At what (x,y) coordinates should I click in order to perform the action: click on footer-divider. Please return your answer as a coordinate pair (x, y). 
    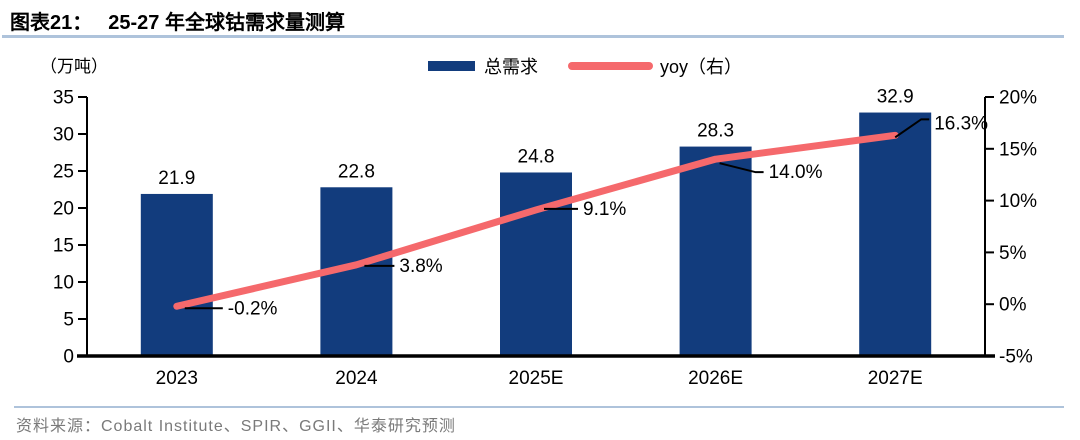
    Looking at the image, I should click on (539, 407).